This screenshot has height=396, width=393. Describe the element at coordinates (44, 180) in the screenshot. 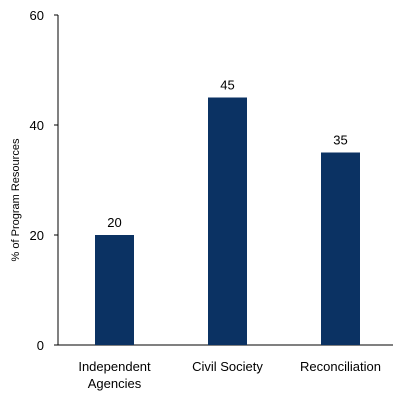

I see `y-axis: 0 20 40 60` at that location.